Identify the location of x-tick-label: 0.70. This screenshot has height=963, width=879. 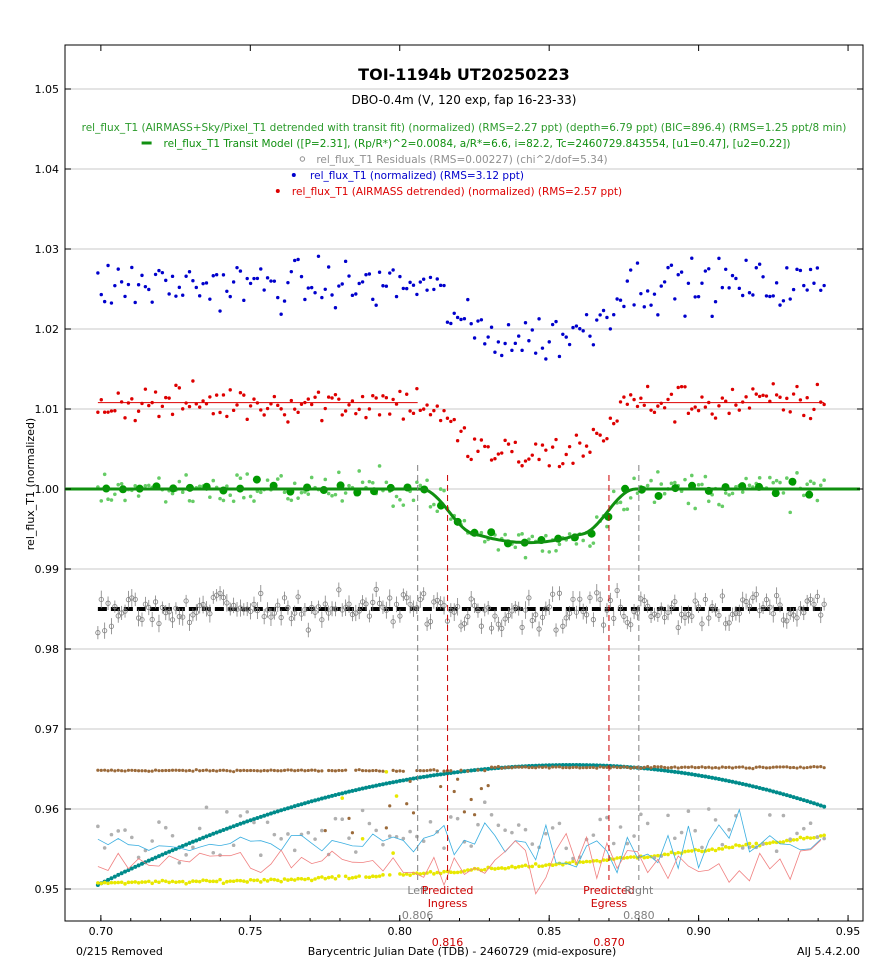
(101, 931).